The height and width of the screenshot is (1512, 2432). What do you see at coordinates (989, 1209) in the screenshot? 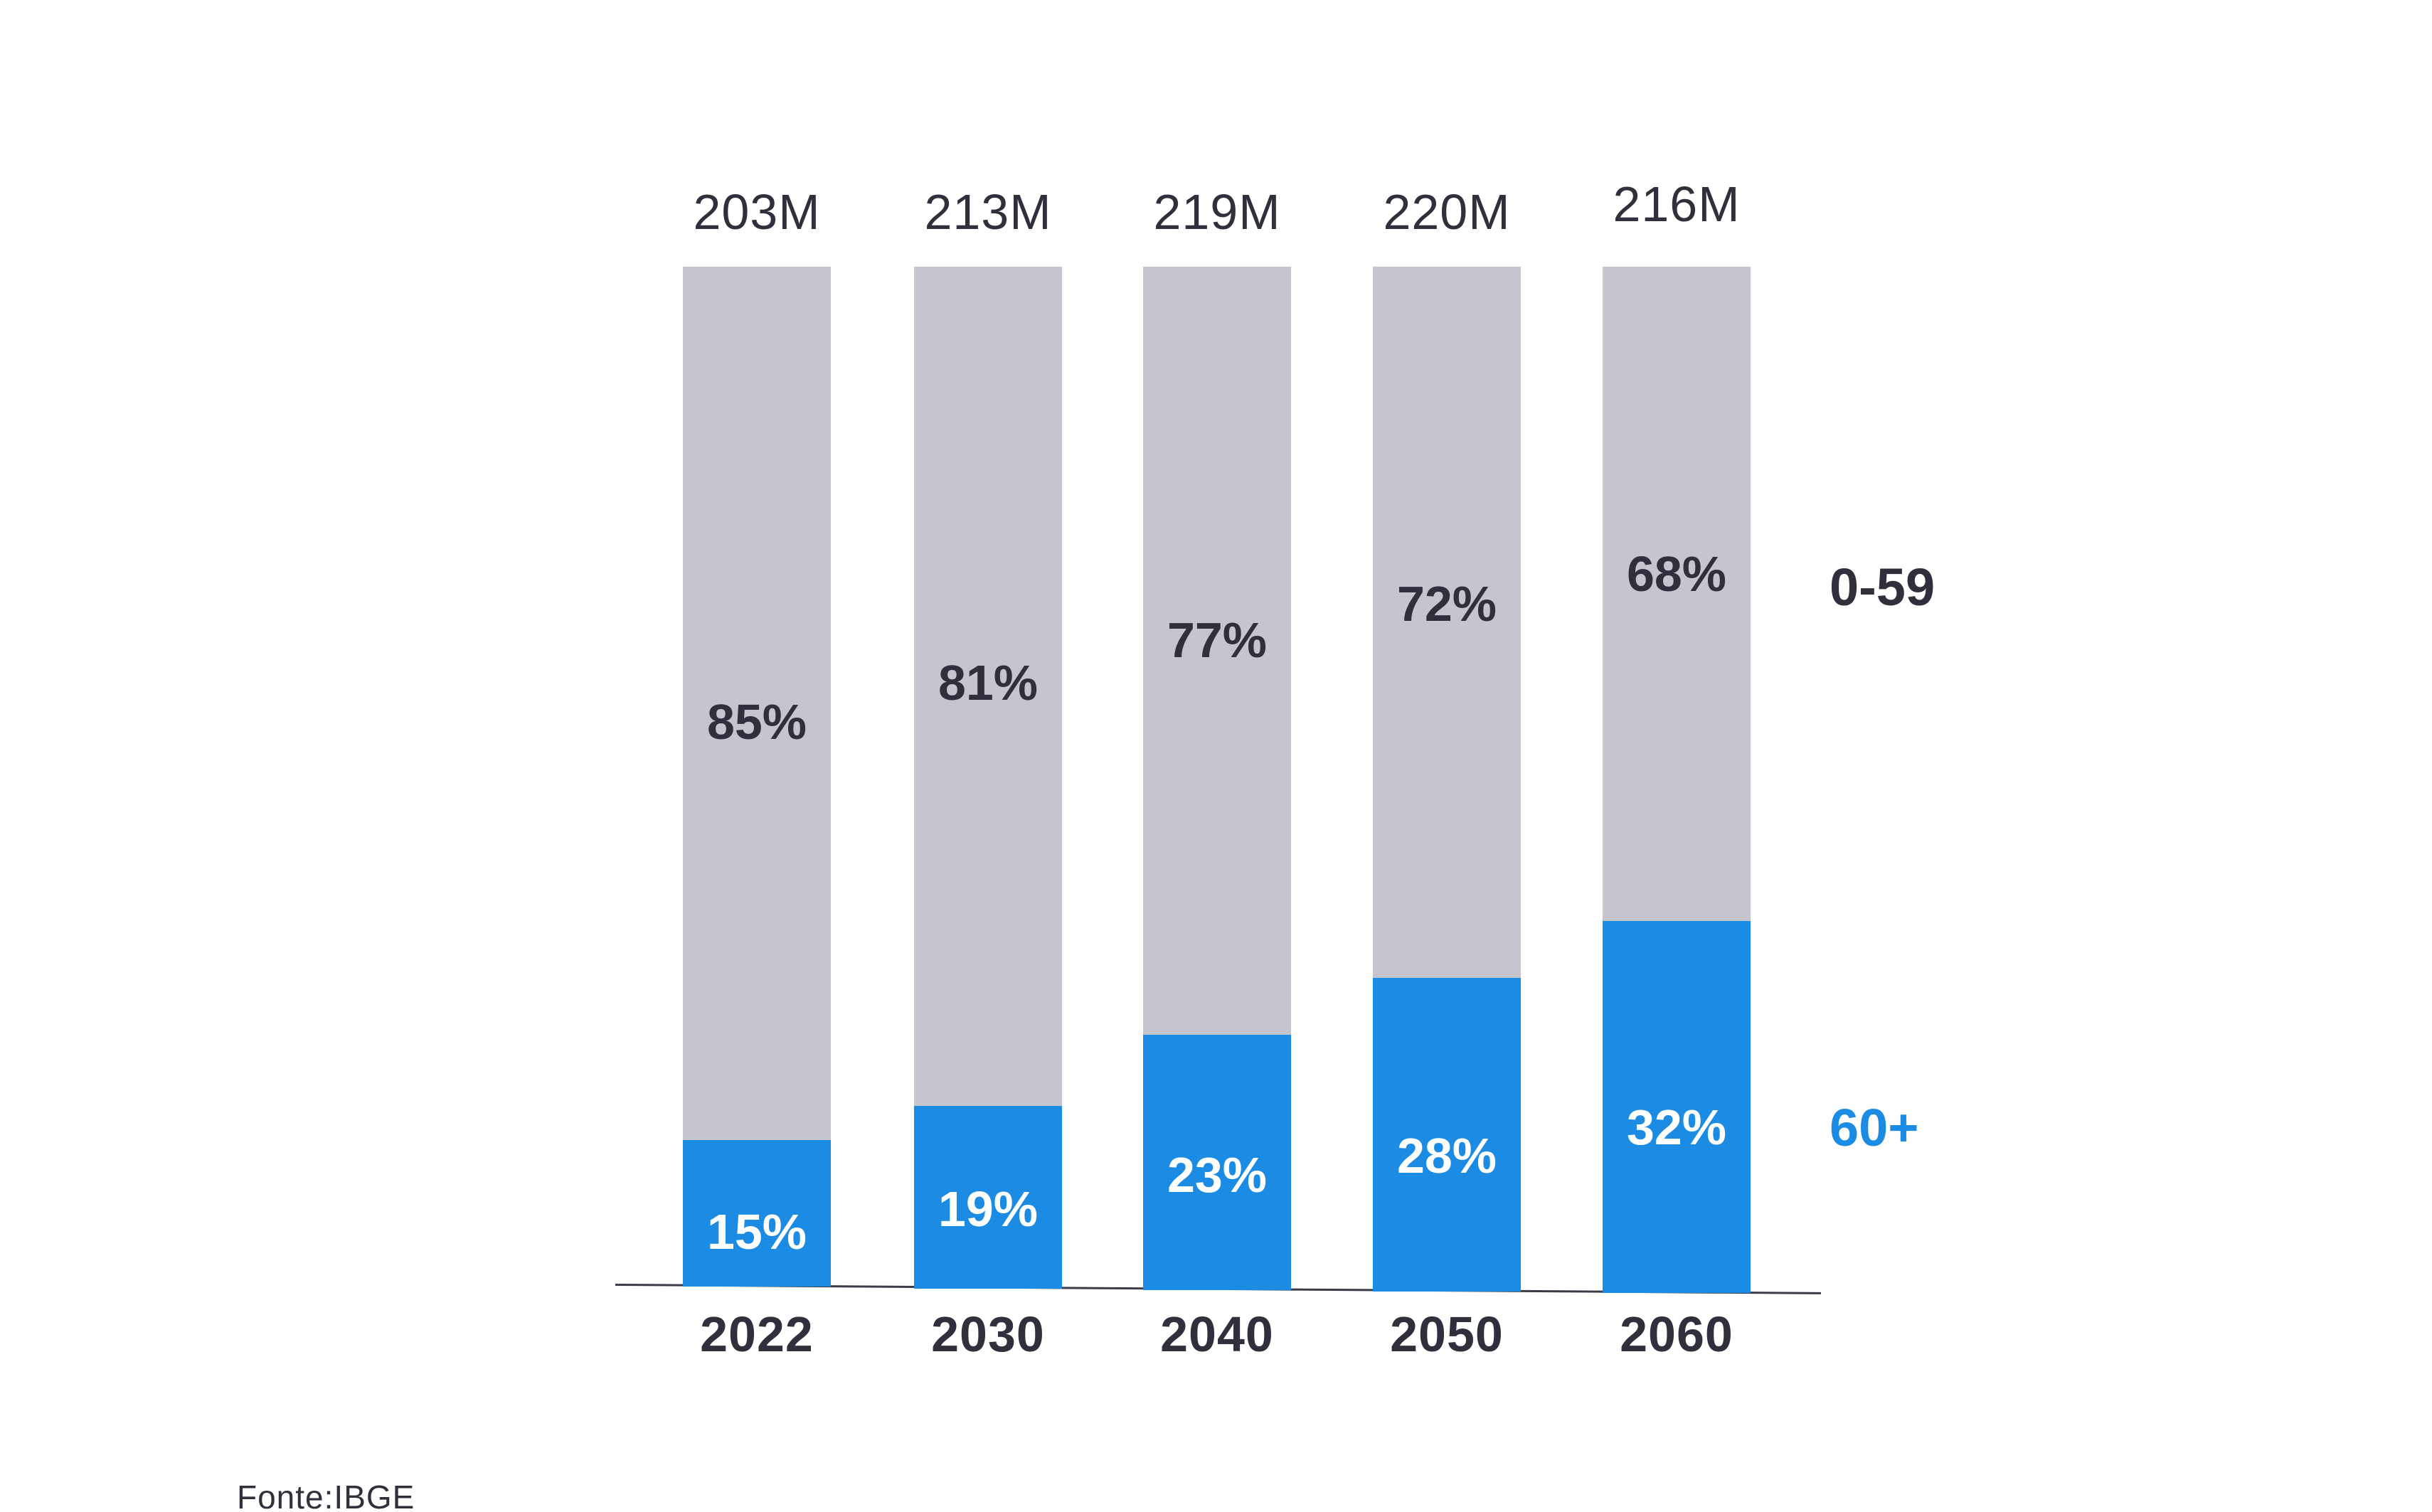
I see `percent-label-60plus: 19%` at bounding box center [989, 1209].